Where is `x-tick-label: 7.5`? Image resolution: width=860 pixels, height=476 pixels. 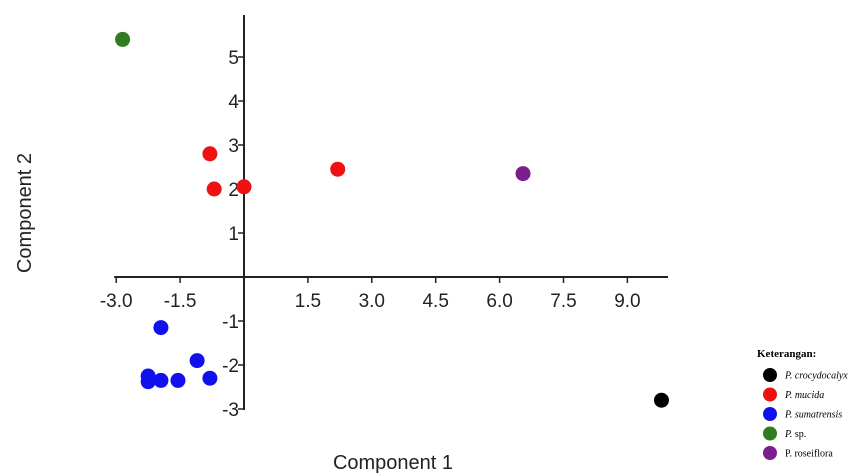 x-tick-label: 7.5 is located at coordinates (563, 301).